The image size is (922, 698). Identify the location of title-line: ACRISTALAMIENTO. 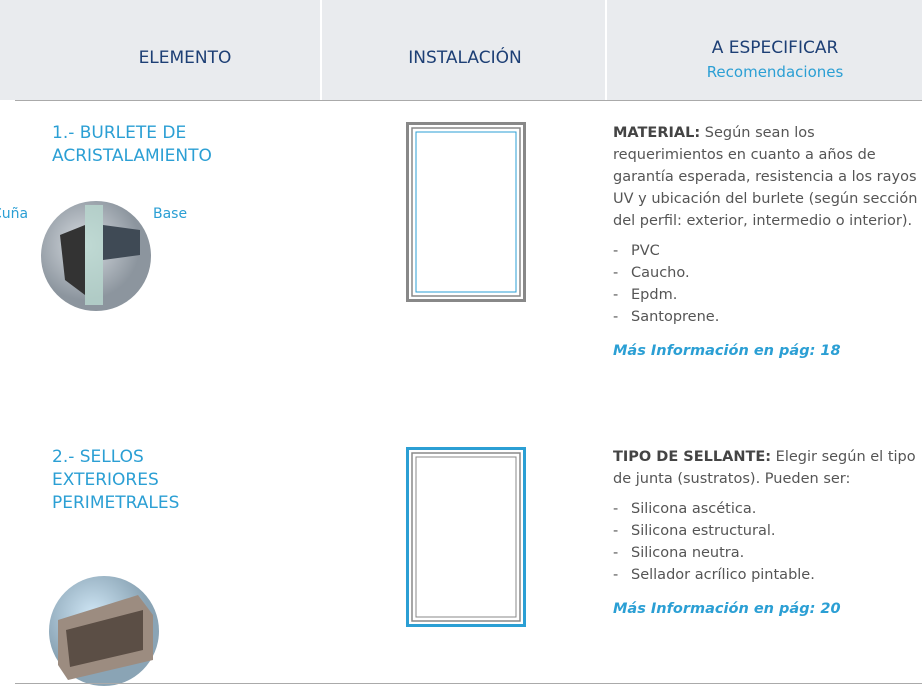
(132, 156).